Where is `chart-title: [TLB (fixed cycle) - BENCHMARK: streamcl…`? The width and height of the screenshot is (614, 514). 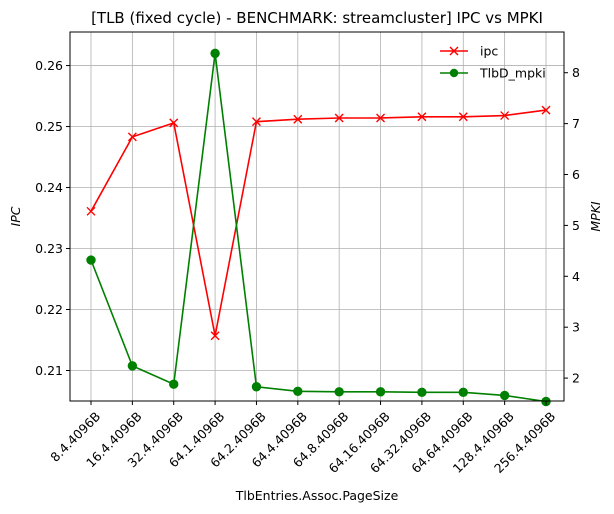 chart-title: [TLB (fixed cycle) - BENCHMARK: streamcl… is located at coordinates (317, 18).